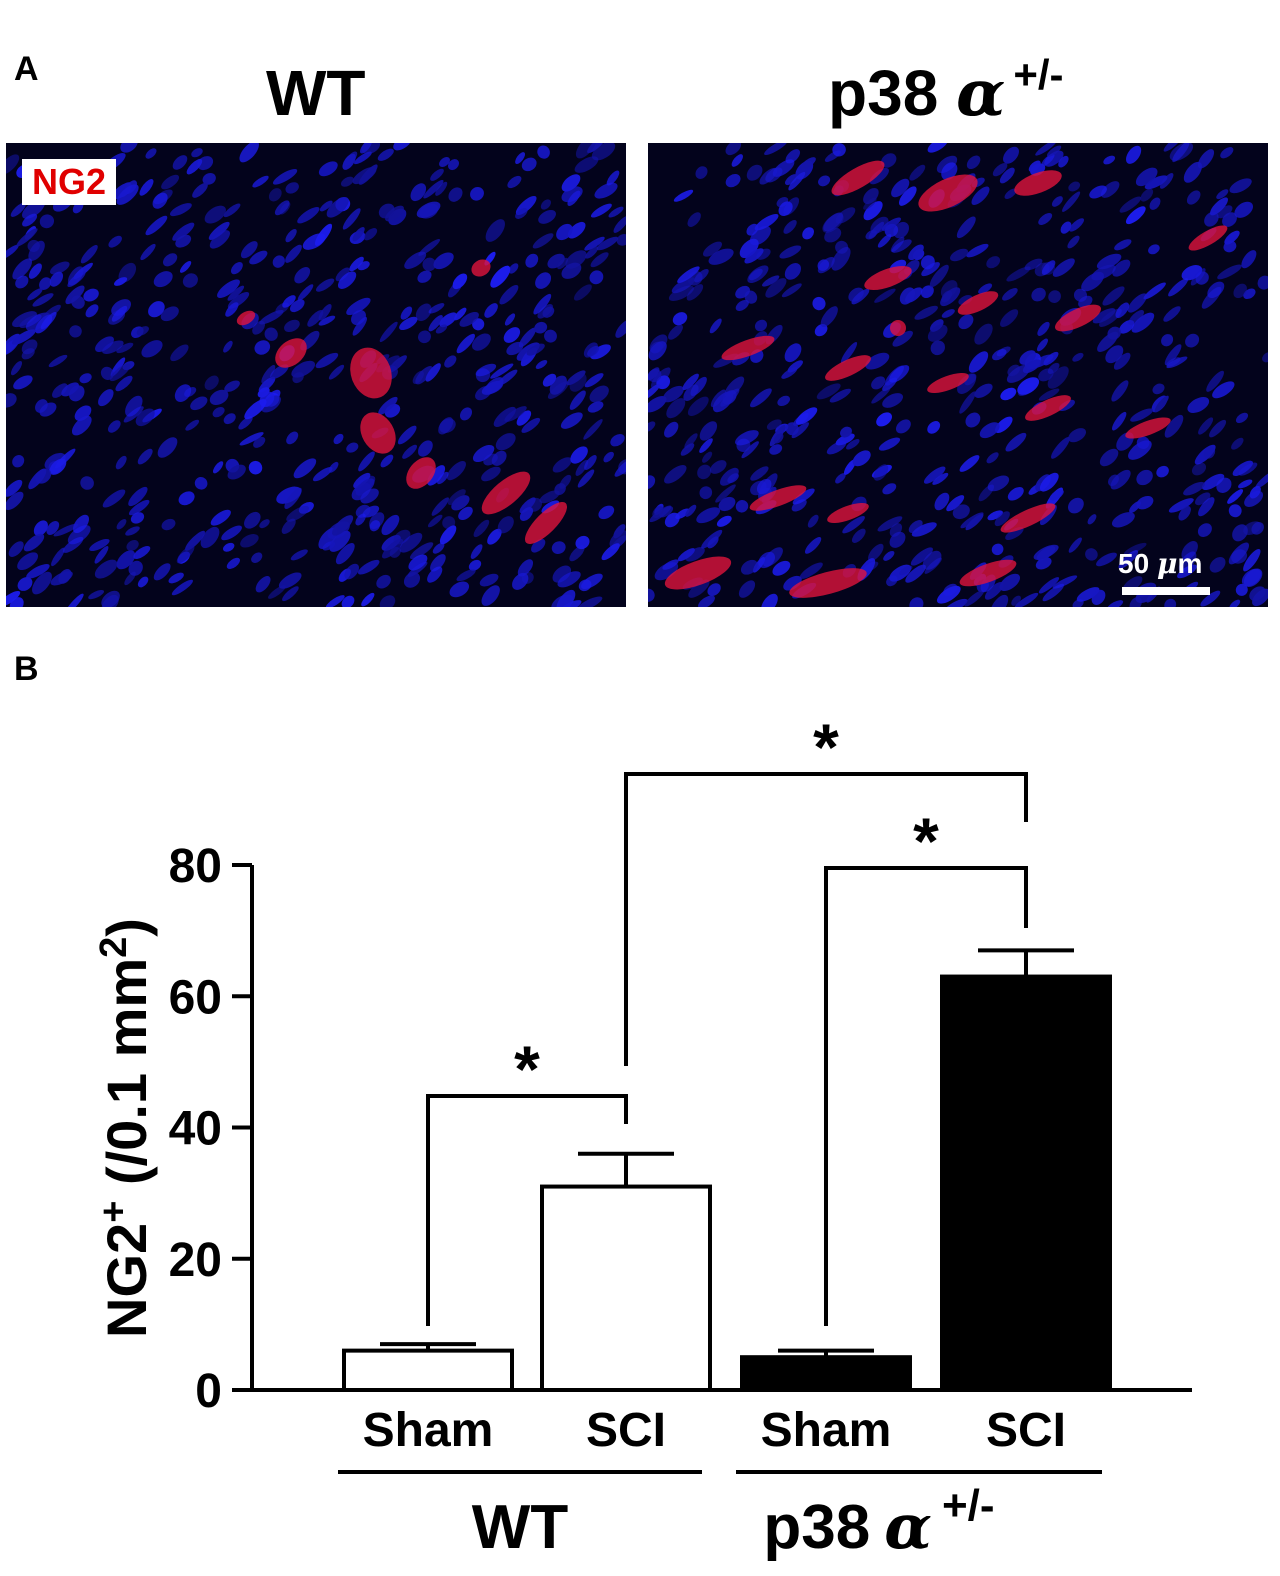  I want to click on y-axis-label-part: (/0.1 mm, so click(126, 1079).